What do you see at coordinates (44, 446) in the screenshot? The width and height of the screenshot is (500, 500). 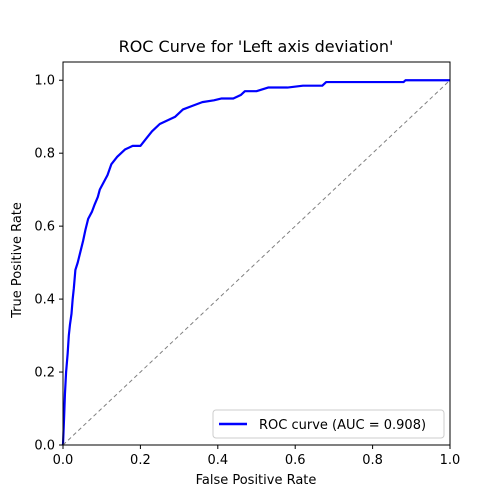 I see `y-tick-label: 0.0` at bounding box center [44, 446].